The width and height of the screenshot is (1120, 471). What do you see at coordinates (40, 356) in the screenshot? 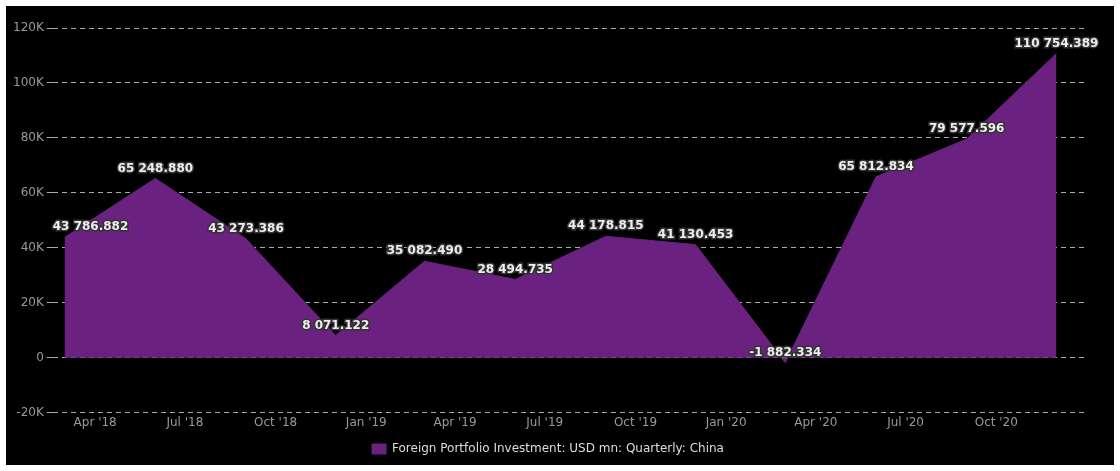
I see `y-tick-label: 0` at bounding box center [40, 356].